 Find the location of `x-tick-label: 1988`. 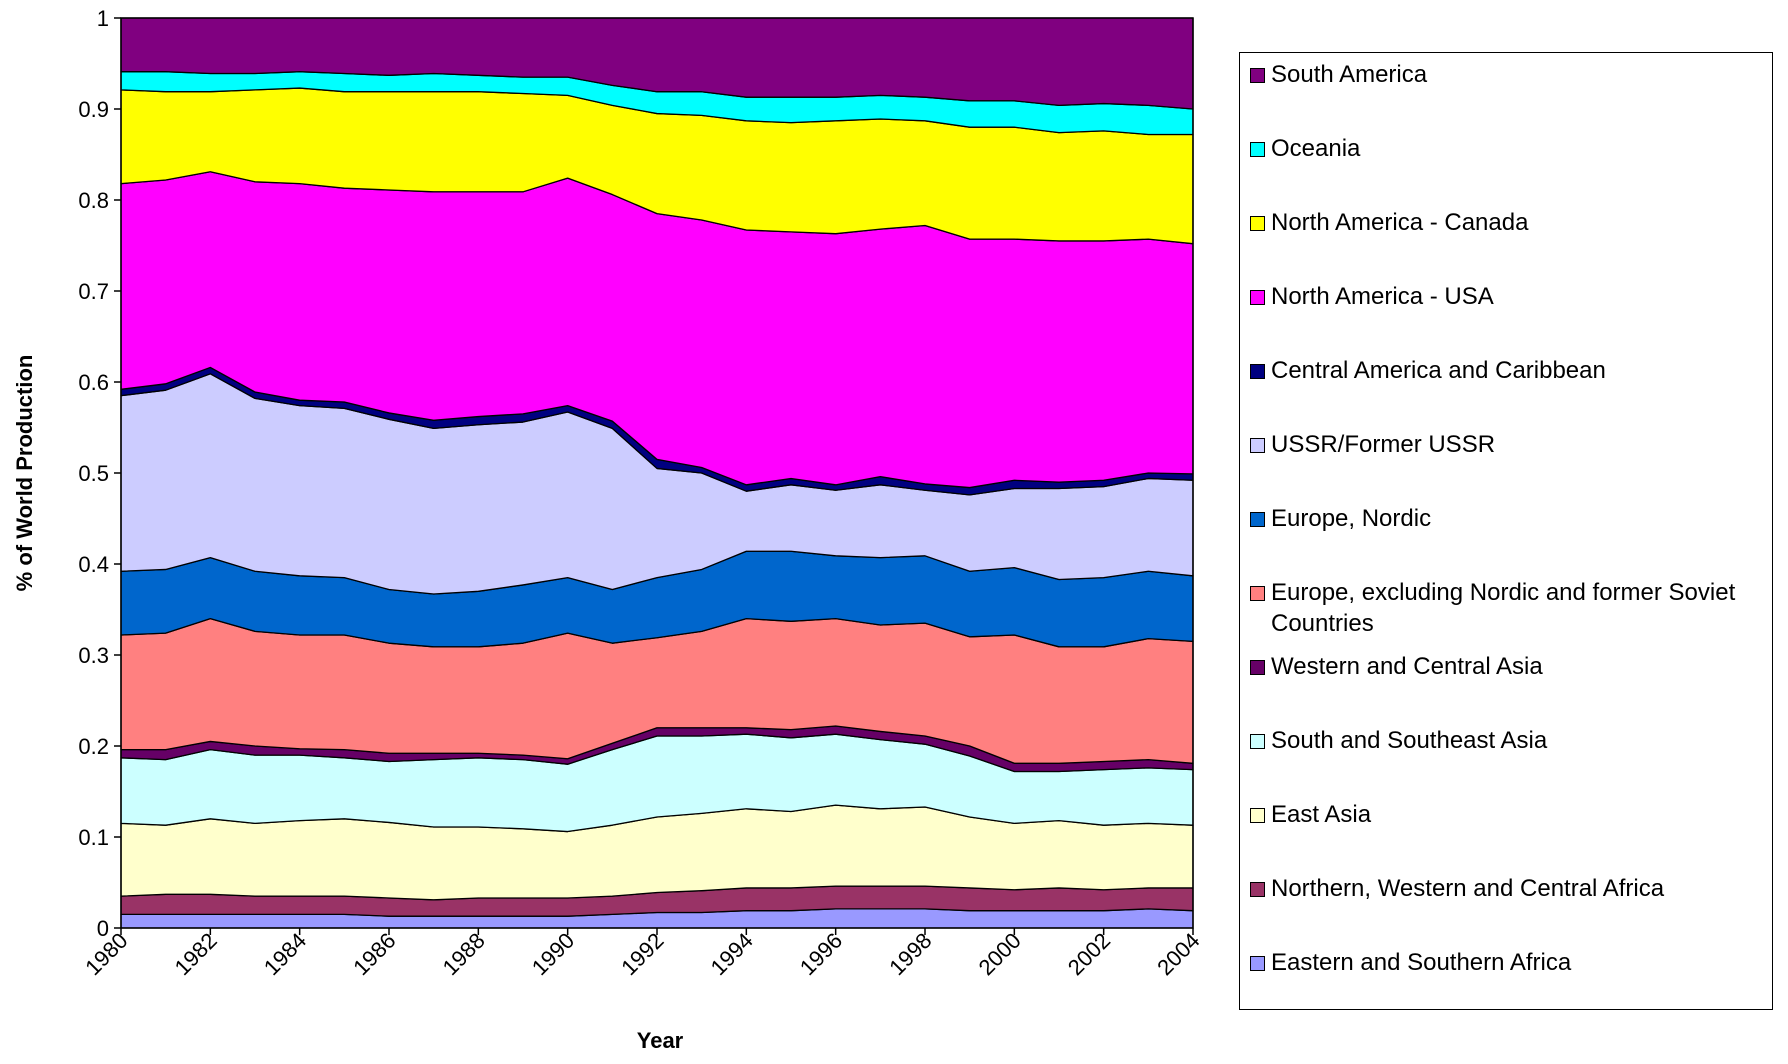

x-tick-label: 1988 is located at coordinates (464, 954).